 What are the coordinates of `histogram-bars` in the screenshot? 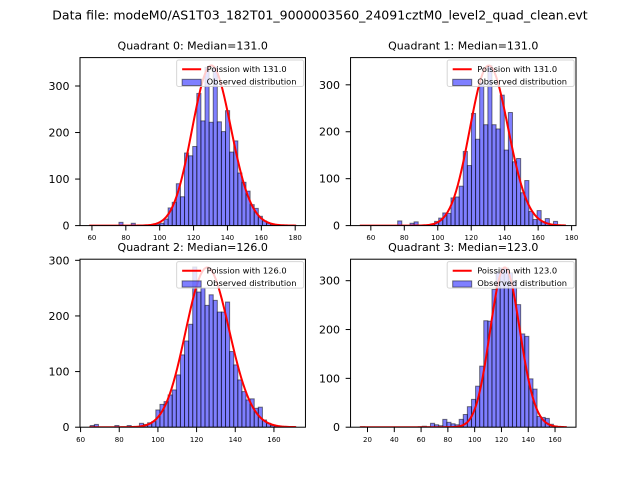 It's located at (480, 145).